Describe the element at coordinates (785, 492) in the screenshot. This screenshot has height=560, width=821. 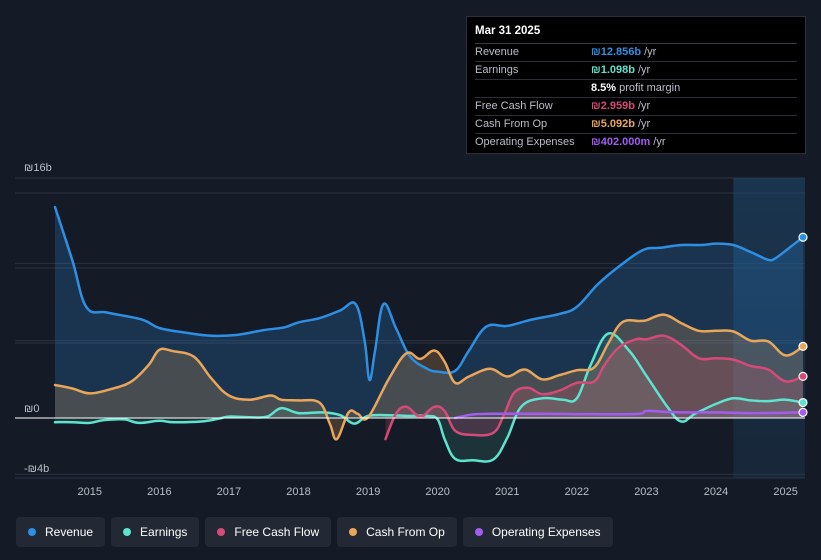
I see `x-tick-label: 2025` at that location.